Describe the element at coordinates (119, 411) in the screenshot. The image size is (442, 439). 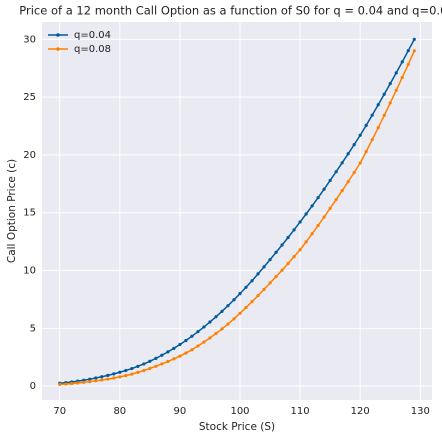
I see `x-tick-label: 80` at that location.